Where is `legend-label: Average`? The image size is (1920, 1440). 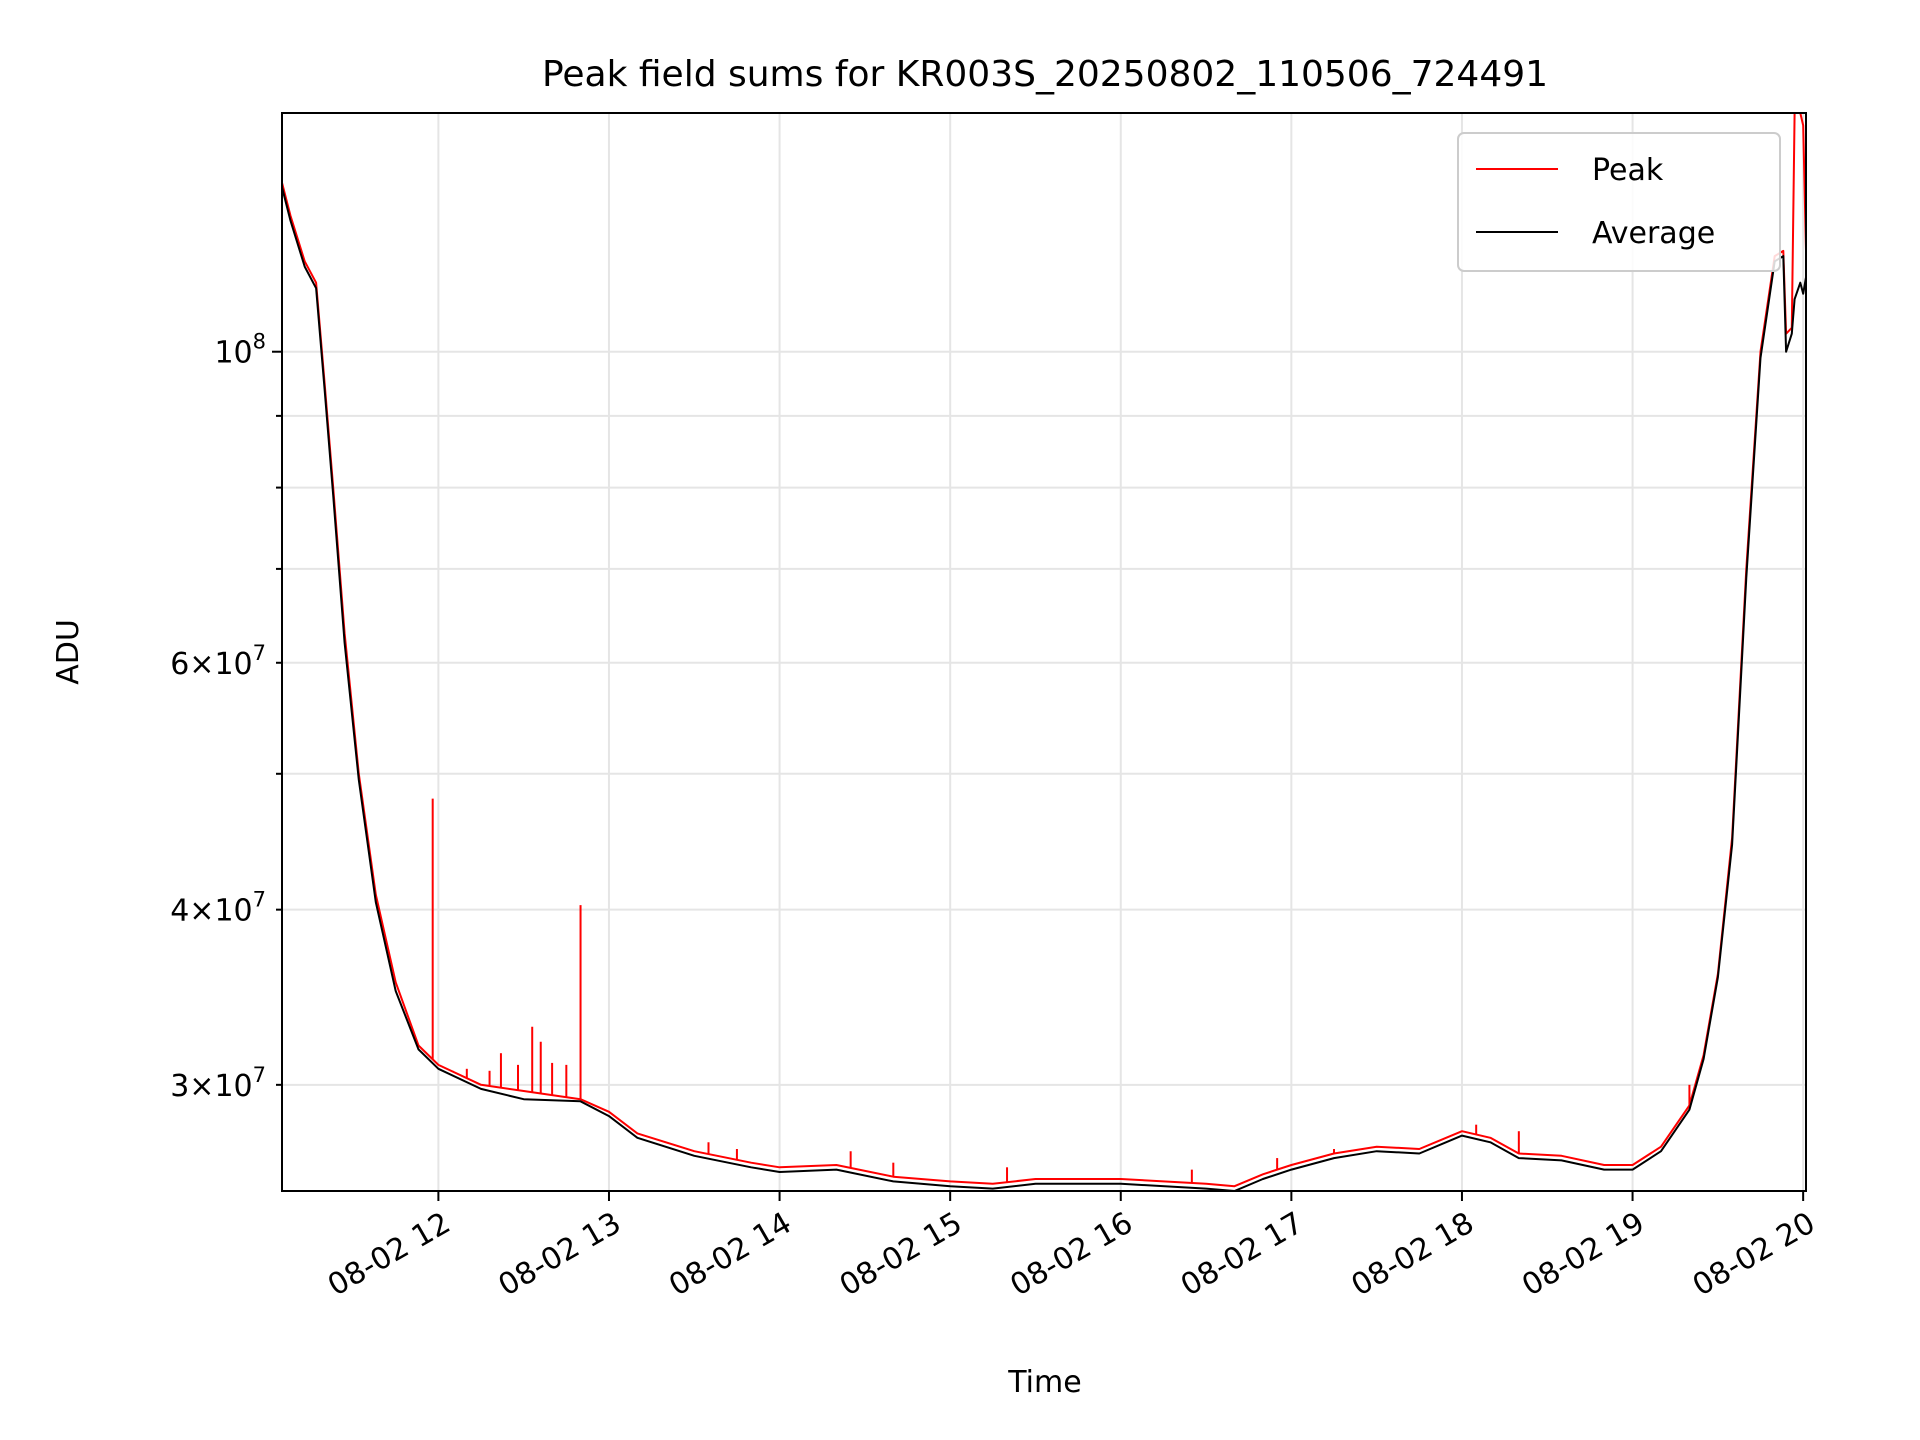 legend-label: Average is located at coordinates (1653, 233).